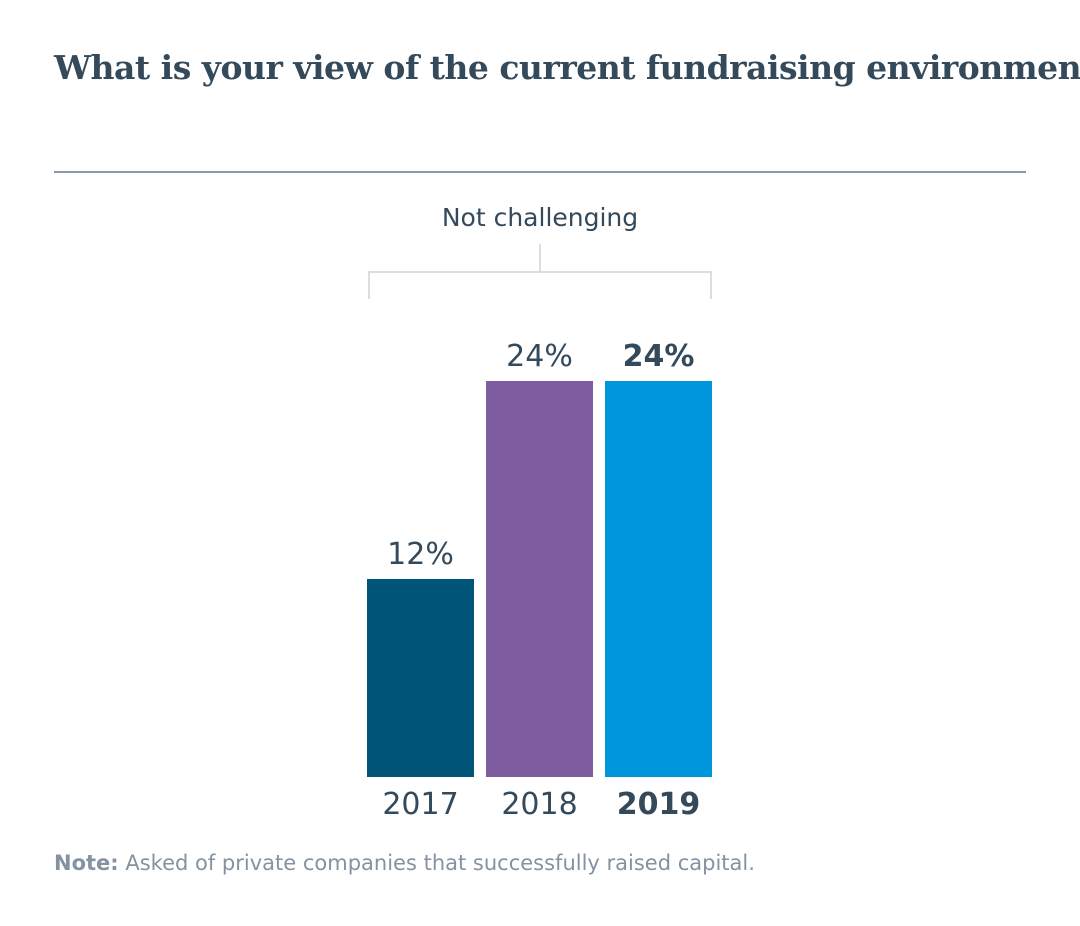 The height and width of the screenshot is (926, 1080). What do you see at coordinates (540, 217) in the screenshot?
I see `group-label: Not challenging` at bounding box center [540, 217].